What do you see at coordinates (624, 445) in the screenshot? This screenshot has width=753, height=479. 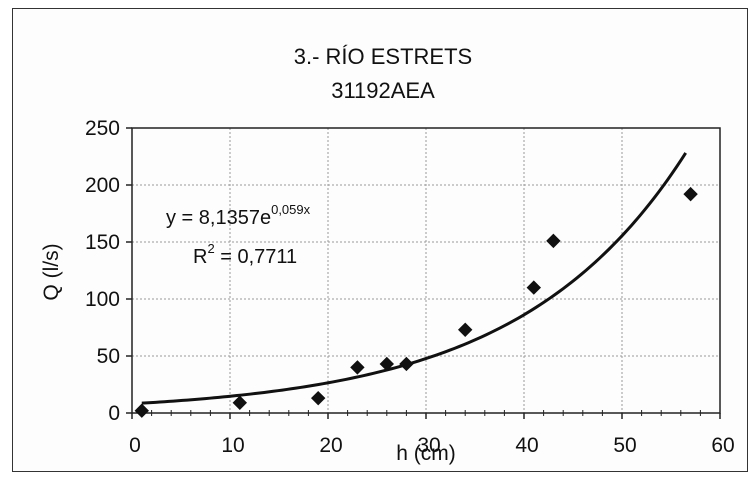 I see `x-tick-label: 50` at bounding box center [624, 445].